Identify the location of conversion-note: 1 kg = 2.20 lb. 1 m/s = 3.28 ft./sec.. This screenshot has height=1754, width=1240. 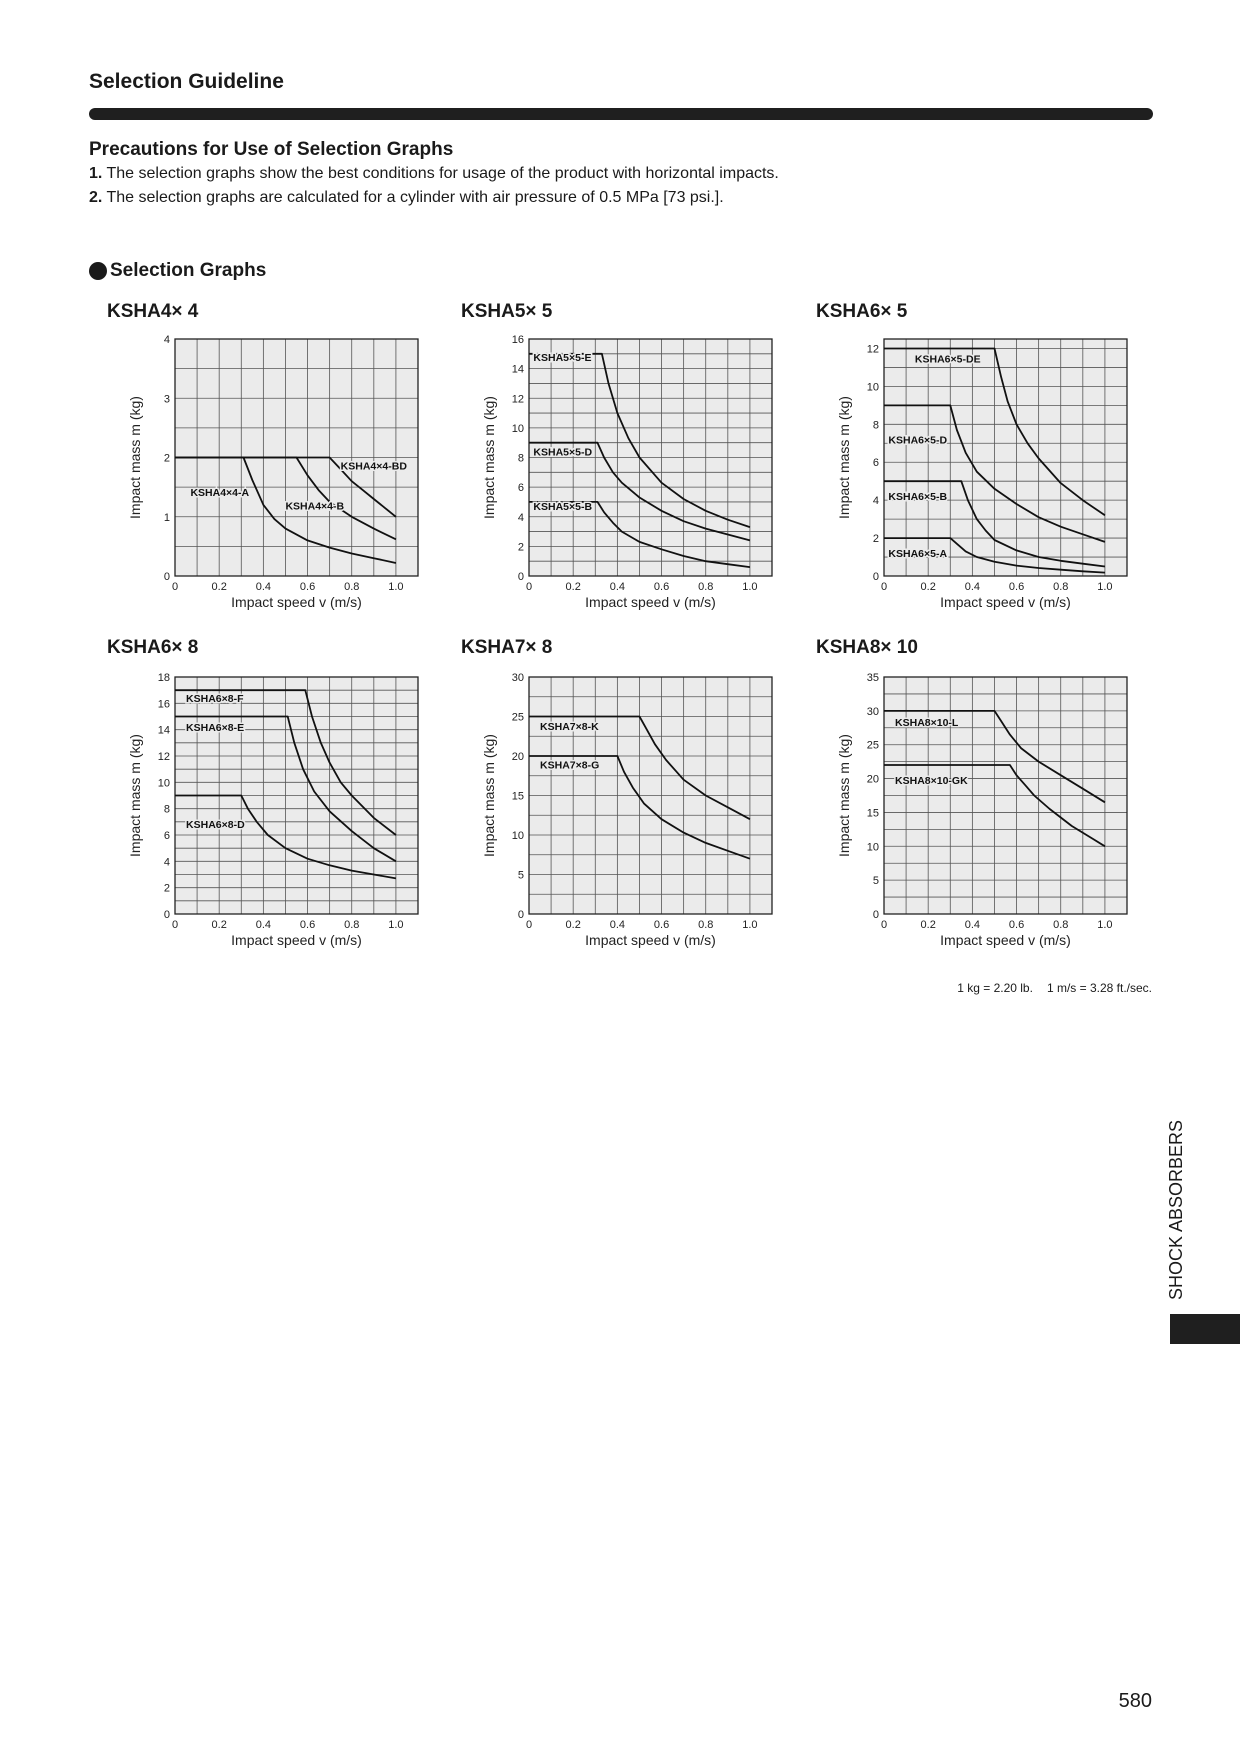
(1054, 988).